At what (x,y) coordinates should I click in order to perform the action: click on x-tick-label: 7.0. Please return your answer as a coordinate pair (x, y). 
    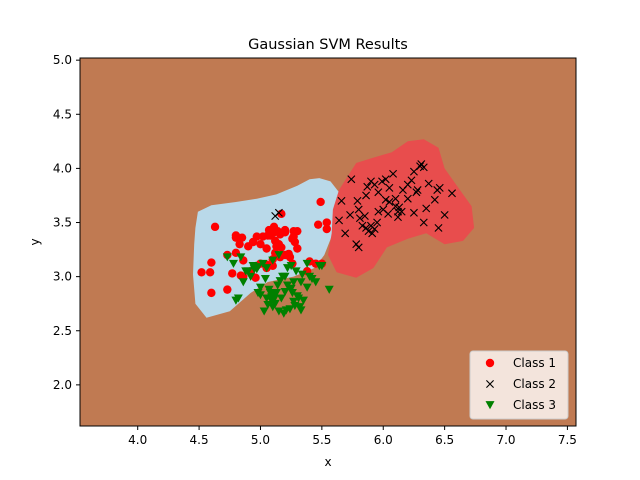
    Looking at the image, I should click on (505, 440).